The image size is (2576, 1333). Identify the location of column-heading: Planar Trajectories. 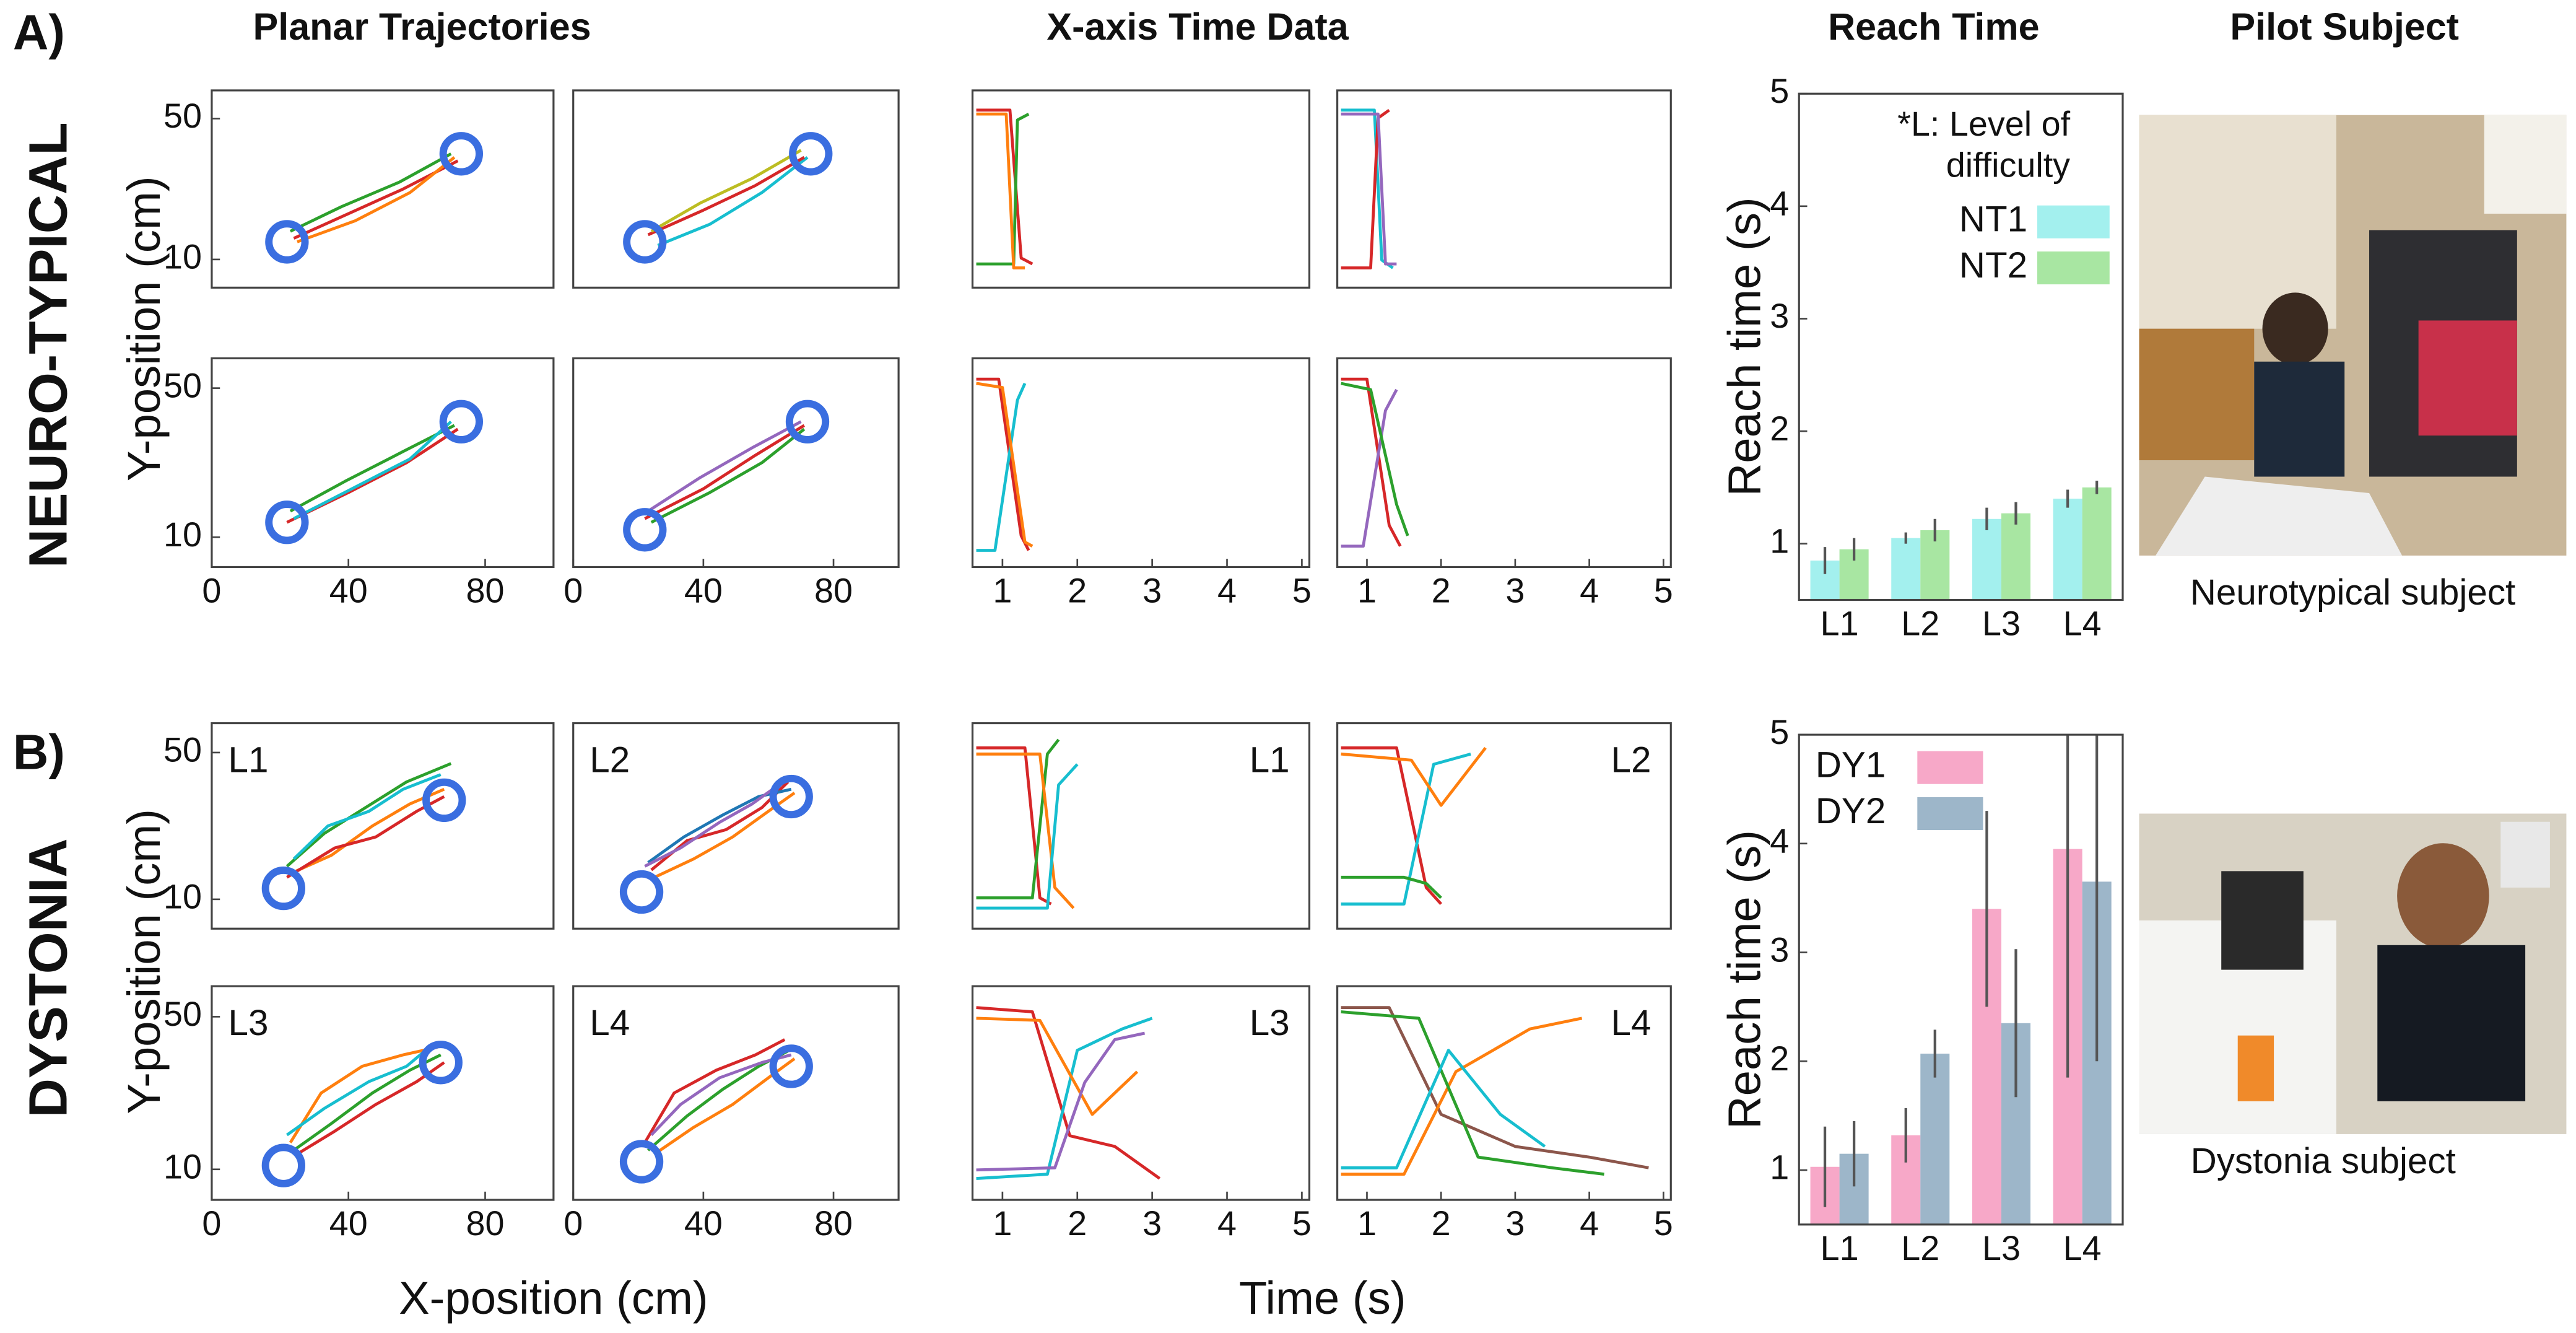
(422, 27).